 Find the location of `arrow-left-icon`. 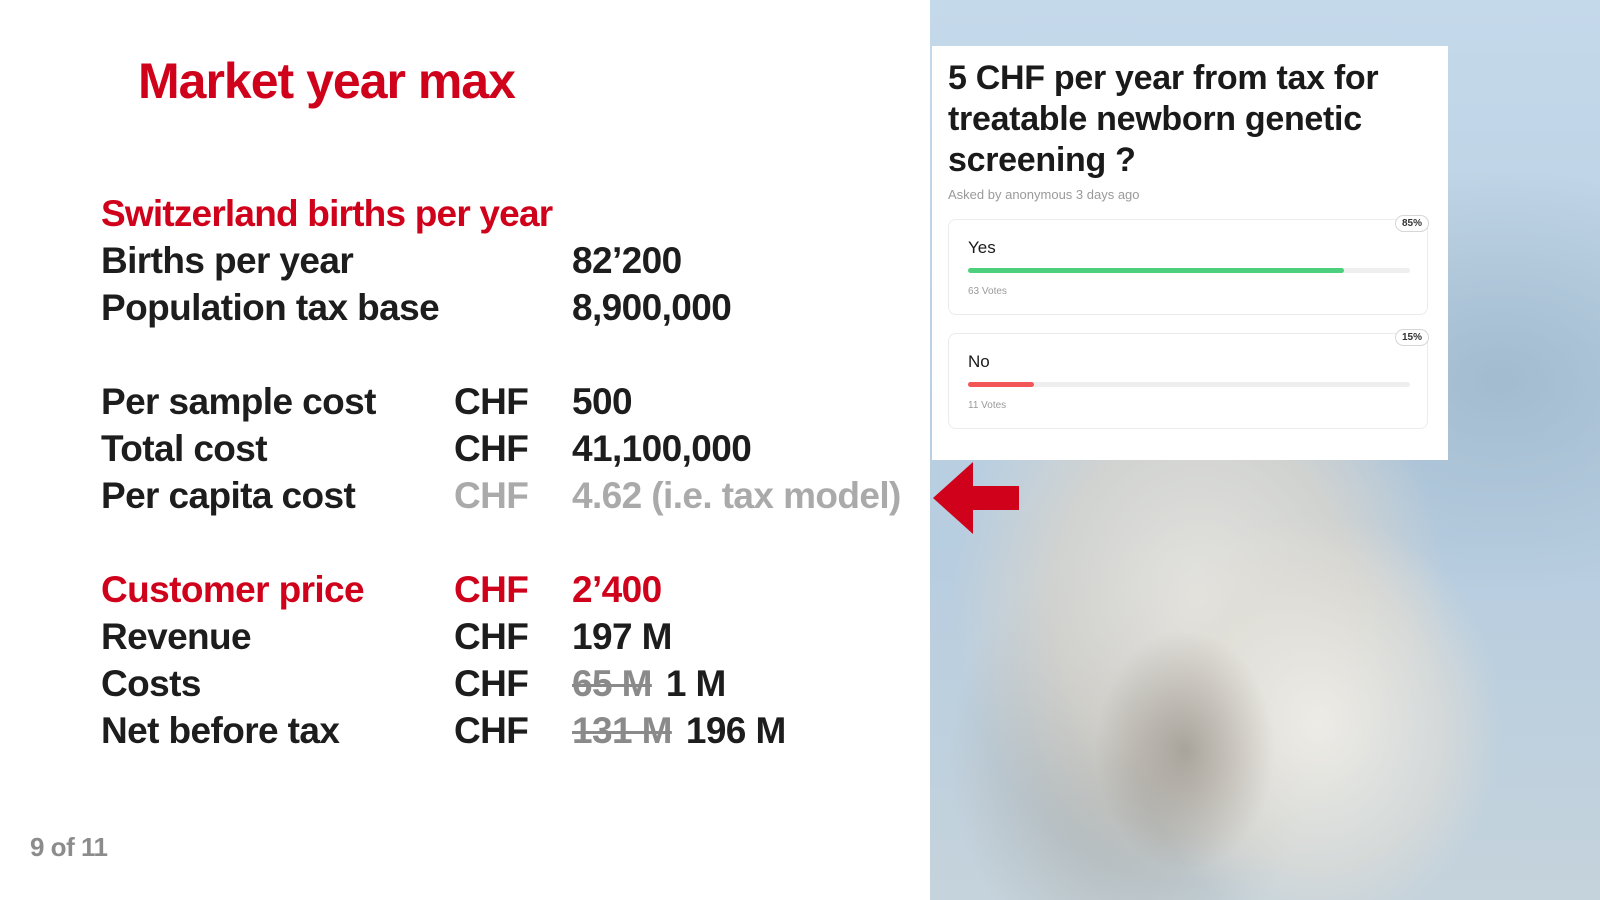

arrow-left-icon is located at coordinates (976, 498).